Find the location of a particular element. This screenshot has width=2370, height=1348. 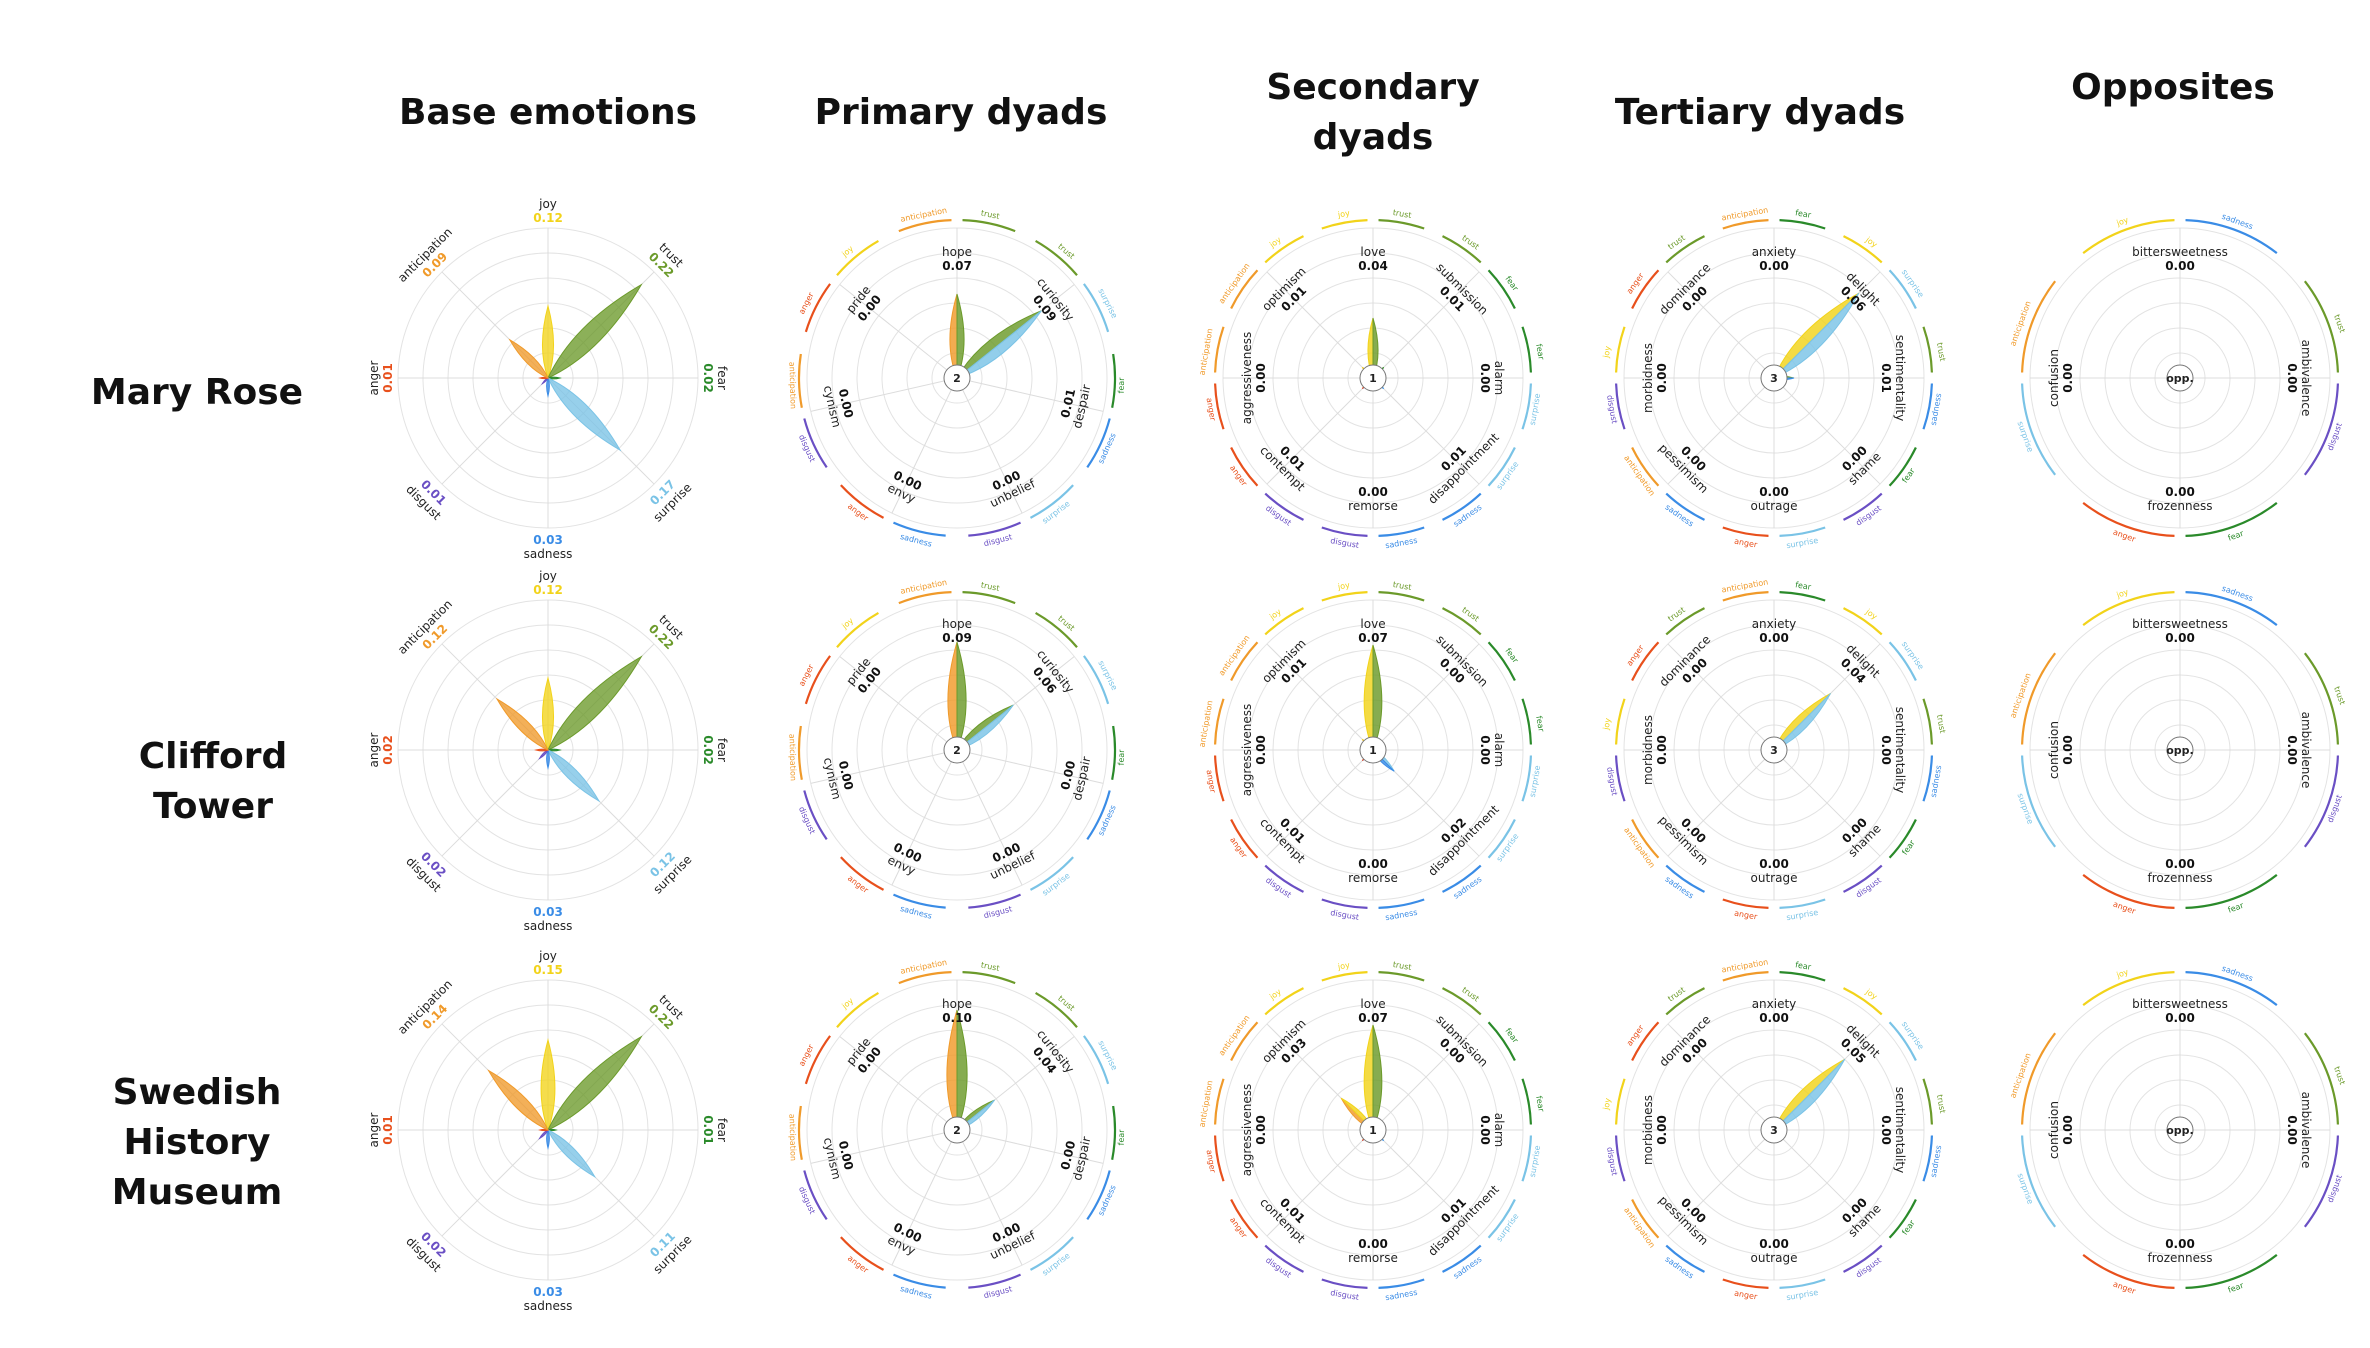

axis-label-sadness: sadness is located at coordinates (548, 926).